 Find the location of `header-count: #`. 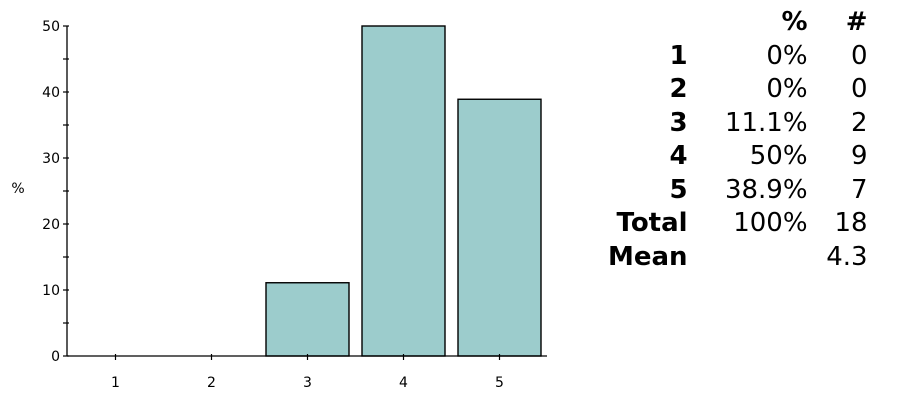

header-count: # is located at coordinates (856, 22).